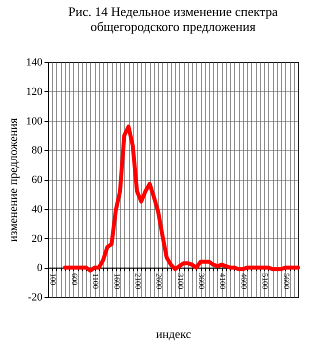 Image resolution: width=325 pixels, height=356 pixels. What do you see at coordinates (34, 92) in the screenshot?
I see `y-tick-label: 120` at bounding box center [34, 92].